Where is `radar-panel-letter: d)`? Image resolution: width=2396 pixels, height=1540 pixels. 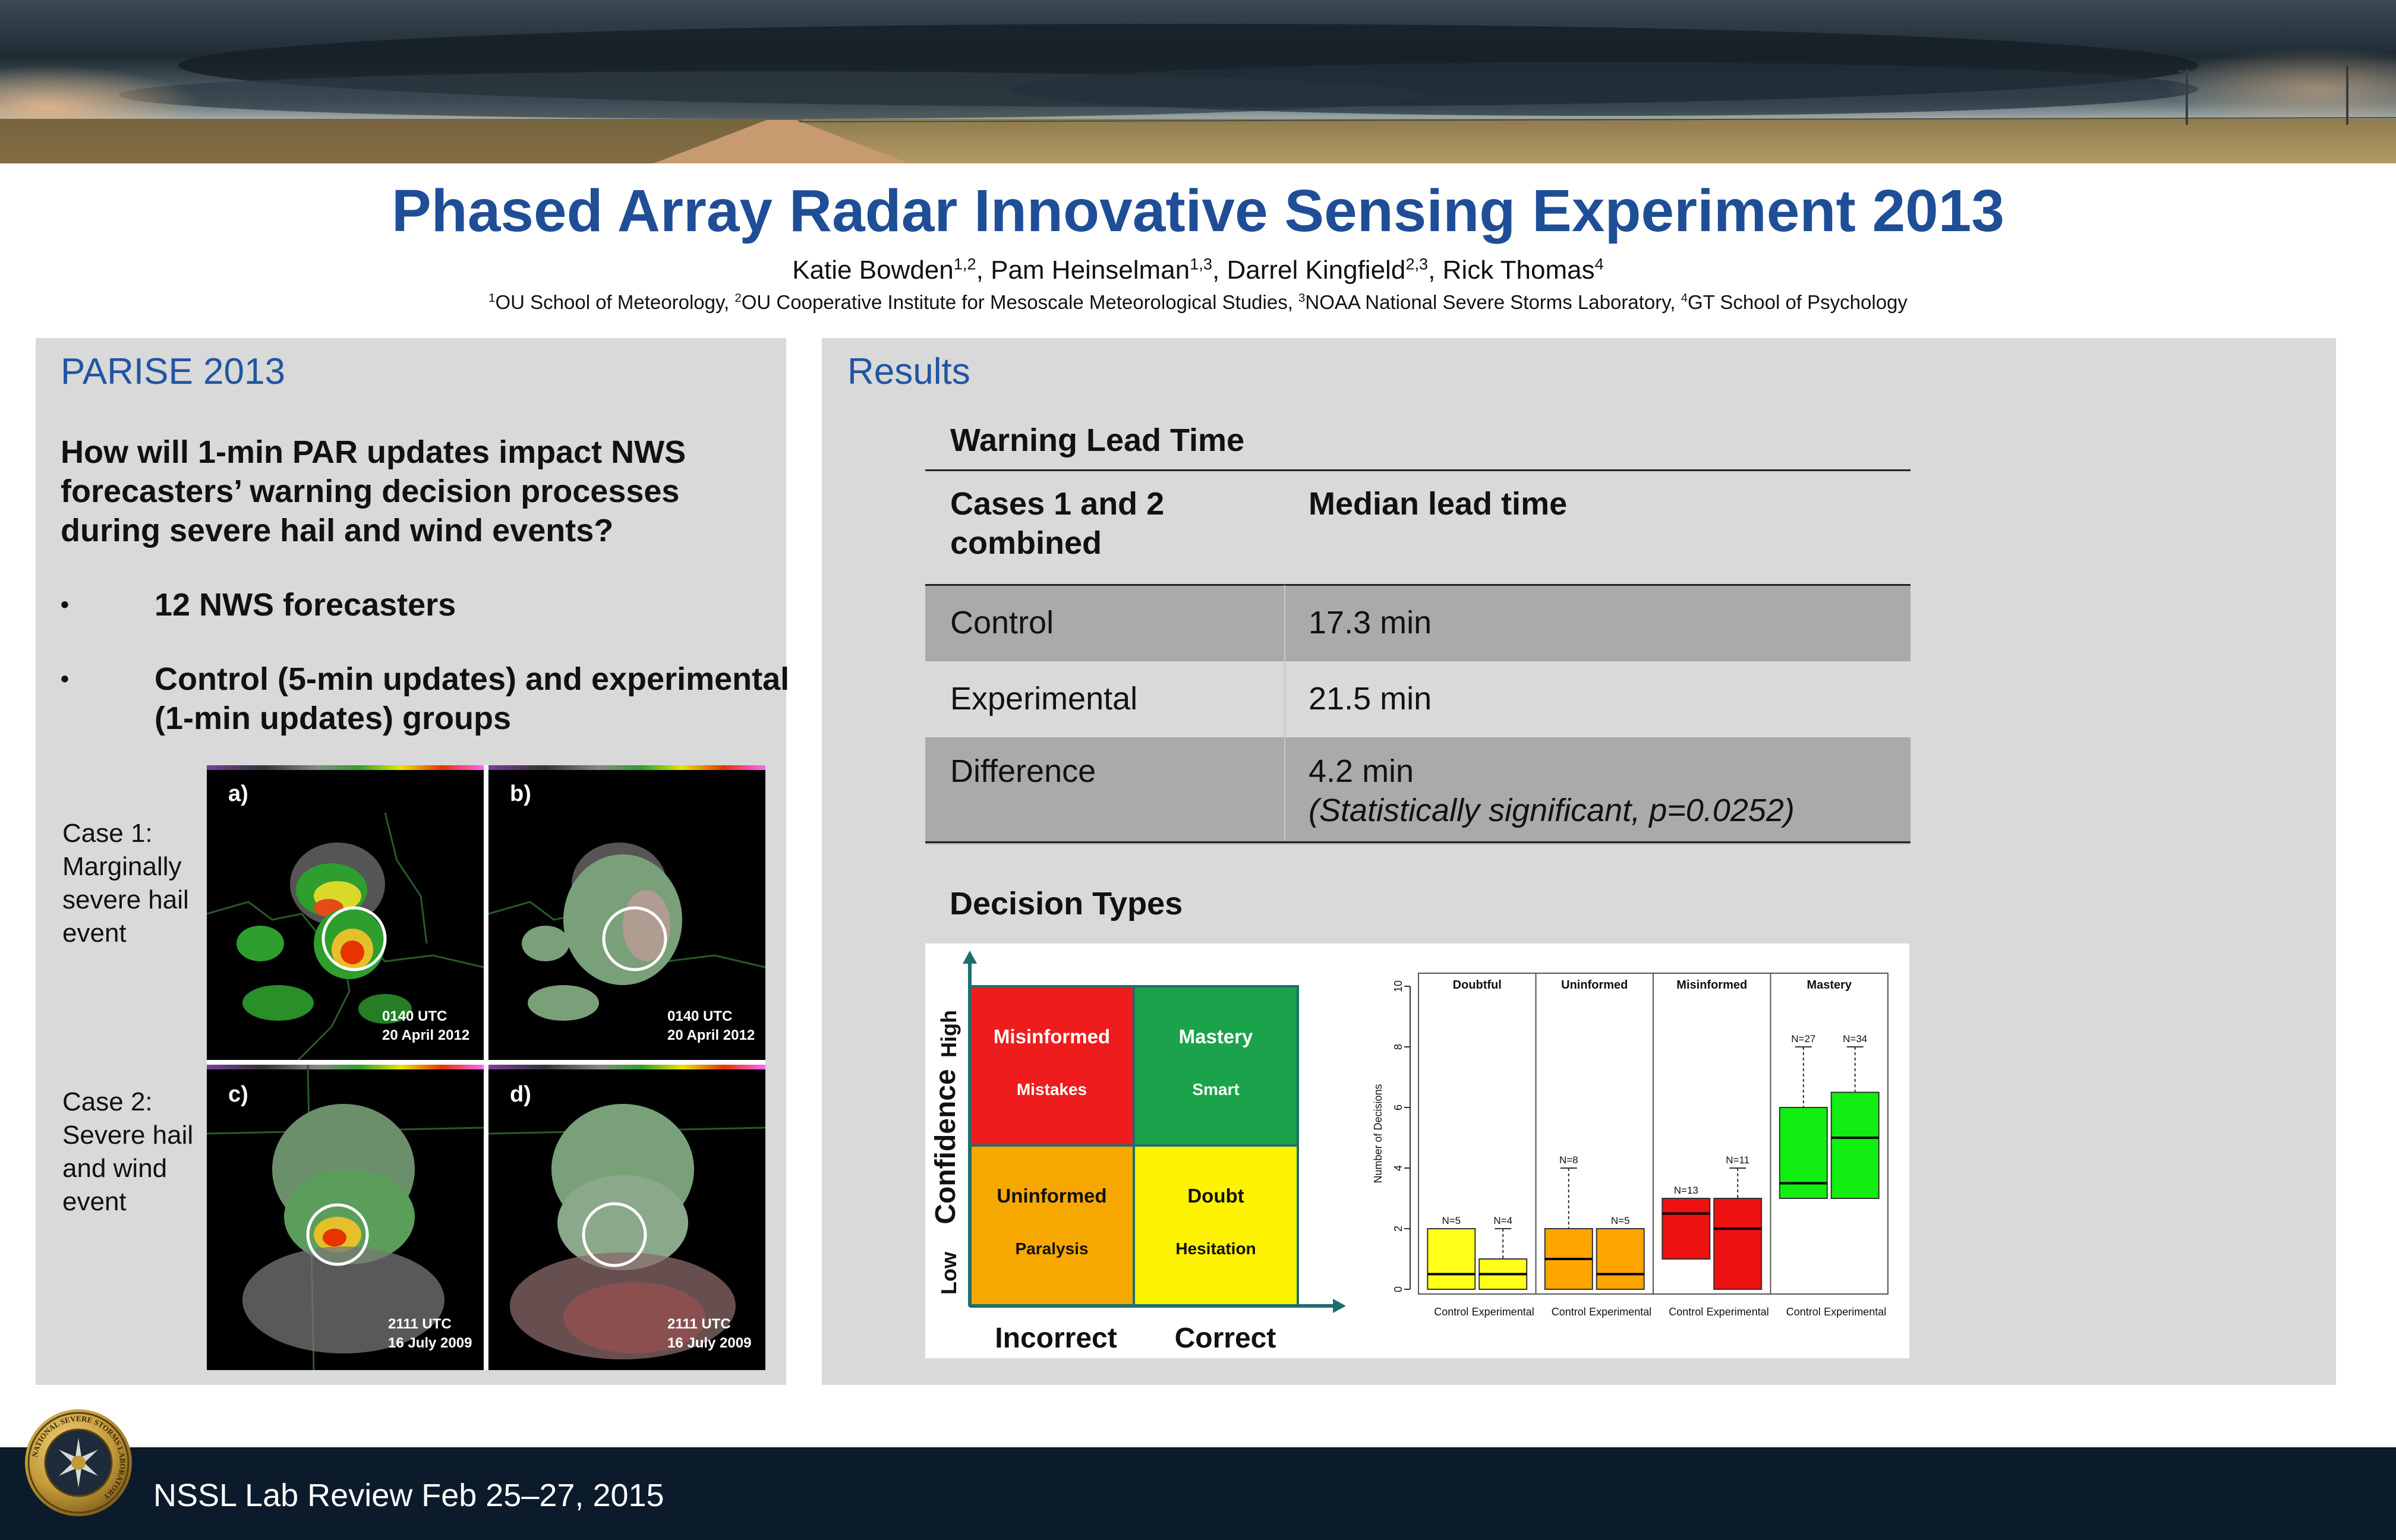 radar-panel-letter: d) is located at coordinates (520, 1094).